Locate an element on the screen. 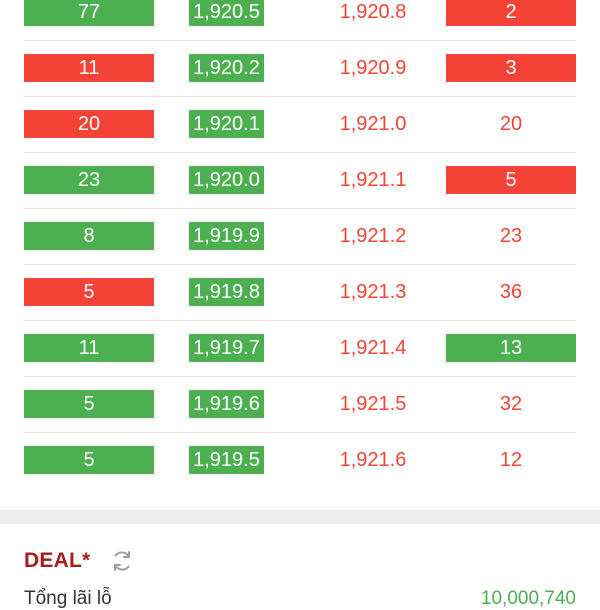 The image size is (600, 610). ask-price-cell: 1,920.8 is located at coordinates (373, 12).